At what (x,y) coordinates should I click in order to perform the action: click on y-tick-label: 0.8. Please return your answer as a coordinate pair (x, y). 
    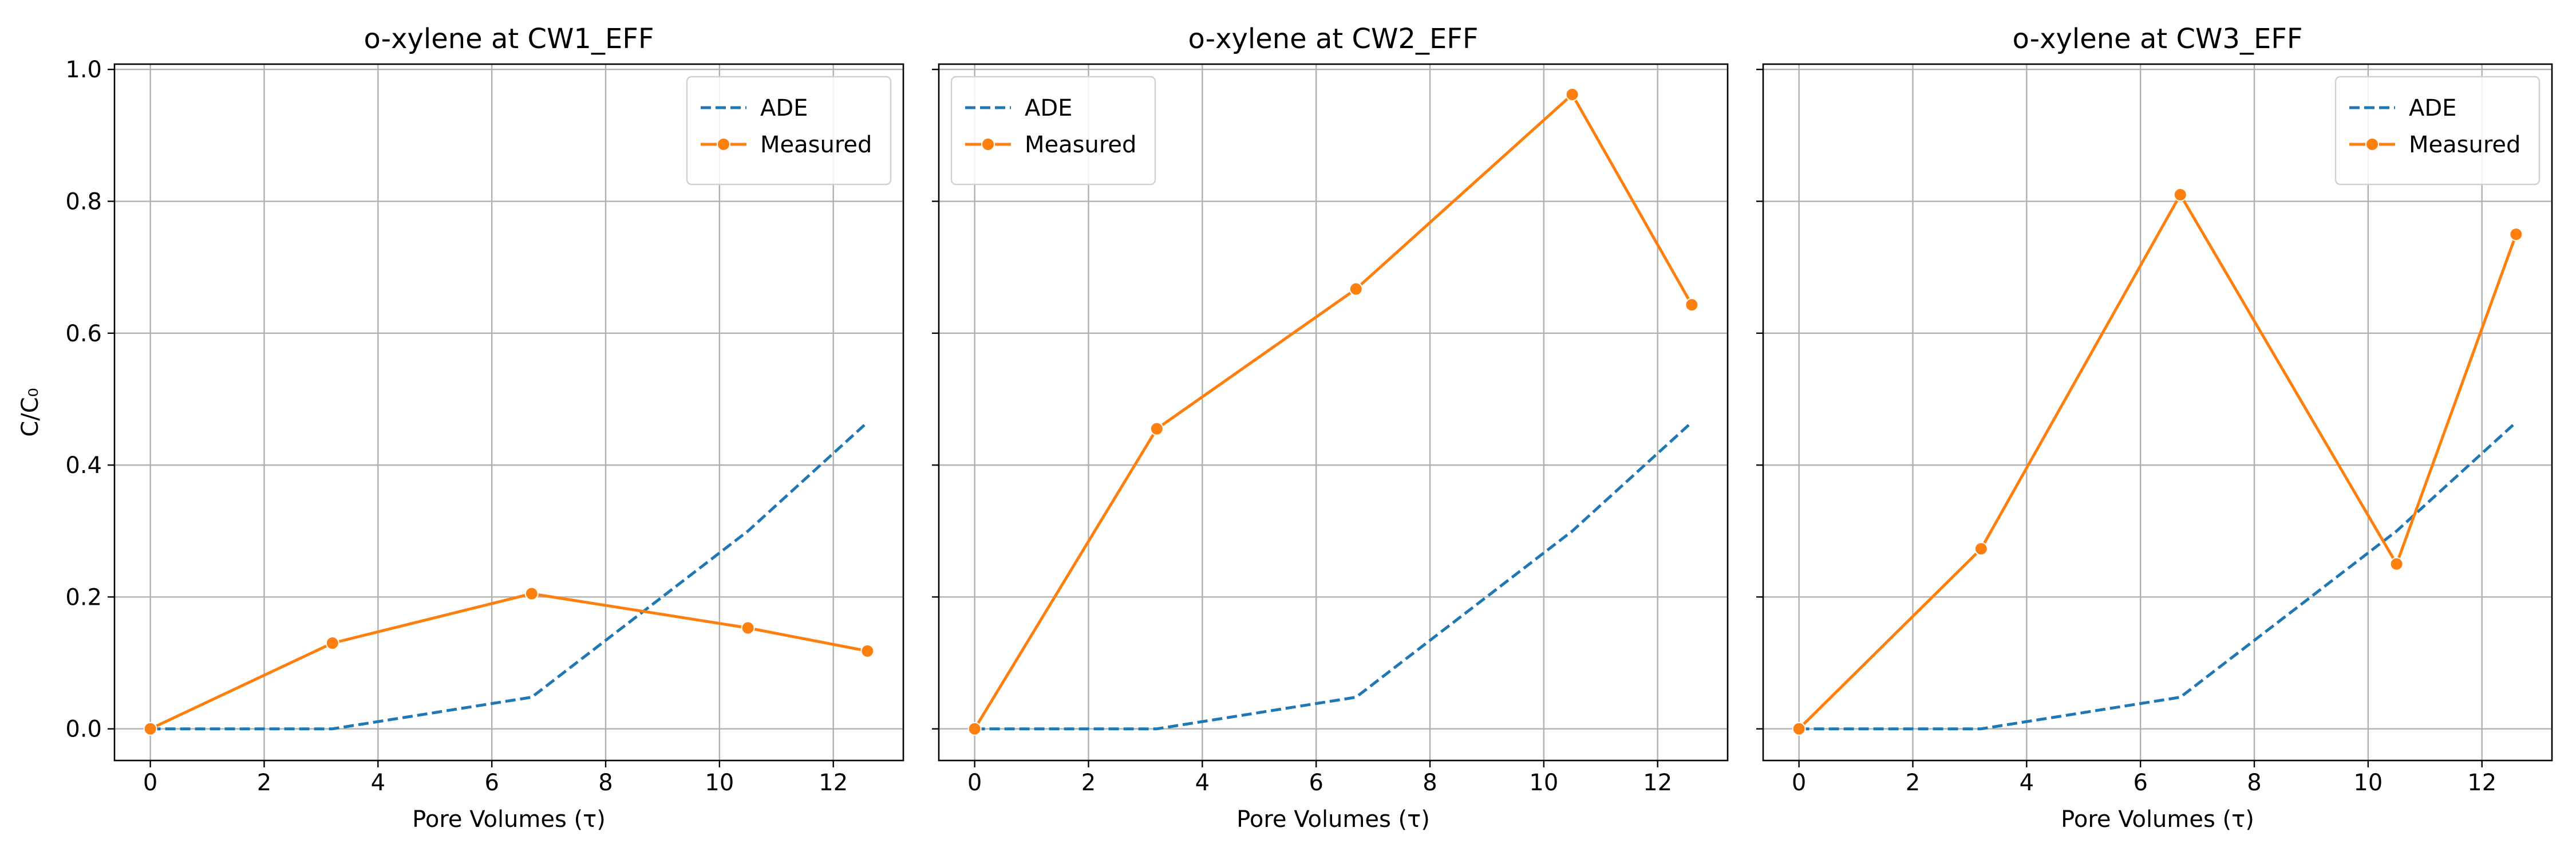
    Looking at the image, I should click on (83, 202).